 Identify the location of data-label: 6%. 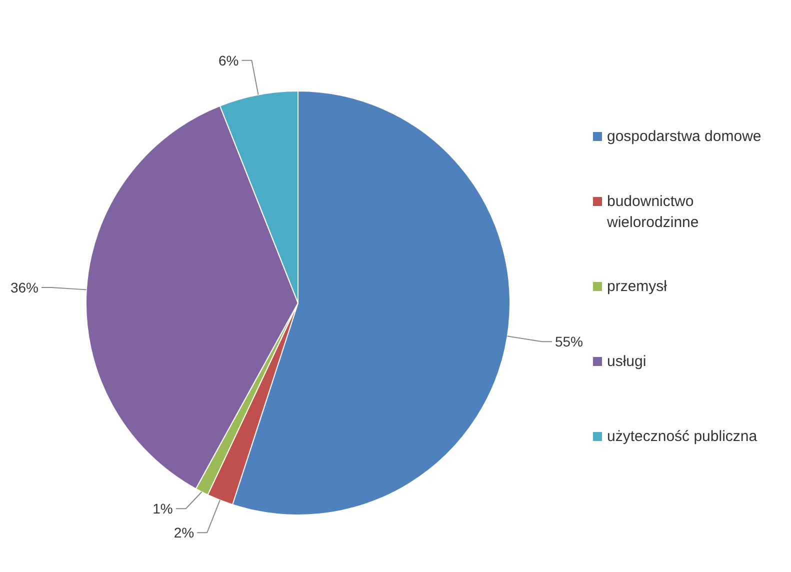
(228, 60).